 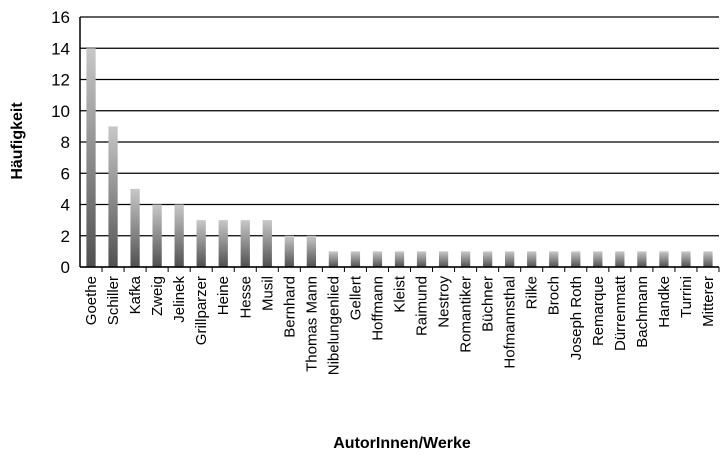 I want to click on y-tick-label: 0, so click(x=65, y=267).